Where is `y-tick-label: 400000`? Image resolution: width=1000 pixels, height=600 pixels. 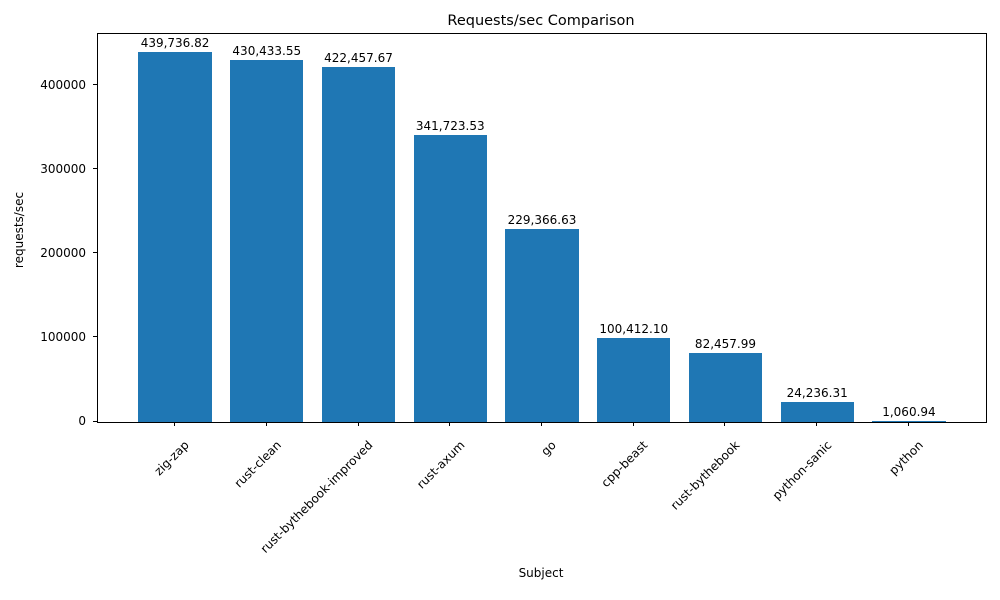
y-tick-label: 400000 is located at coordinates (63, 84).